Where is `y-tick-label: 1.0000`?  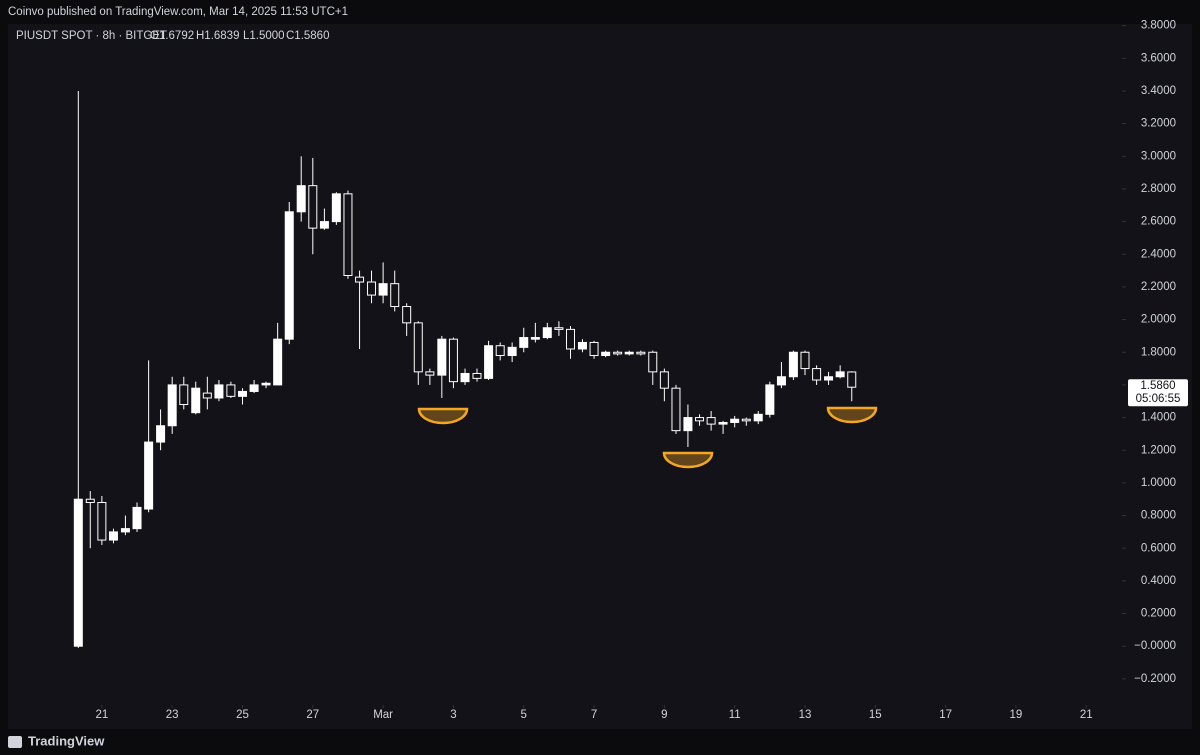
y-tick-label: 1.0000 is located at coordinates (1158, 483).